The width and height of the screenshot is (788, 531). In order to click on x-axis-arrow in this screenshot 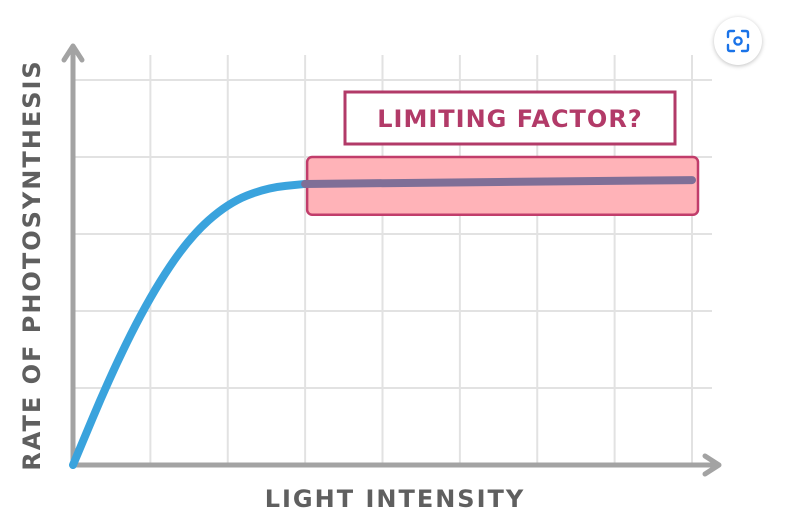, I will do `click(712, 465)`.